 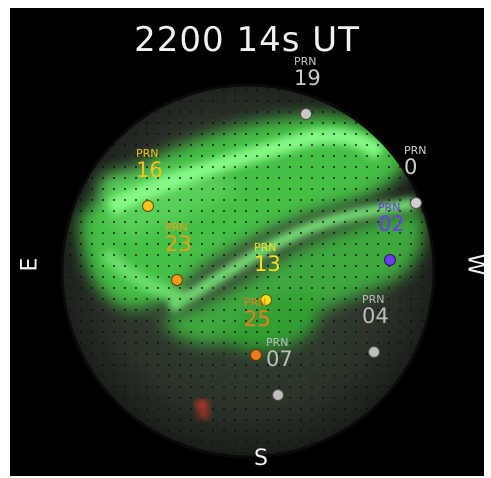 I want to click on satellite-id: 02, so click(x=391, y=224).